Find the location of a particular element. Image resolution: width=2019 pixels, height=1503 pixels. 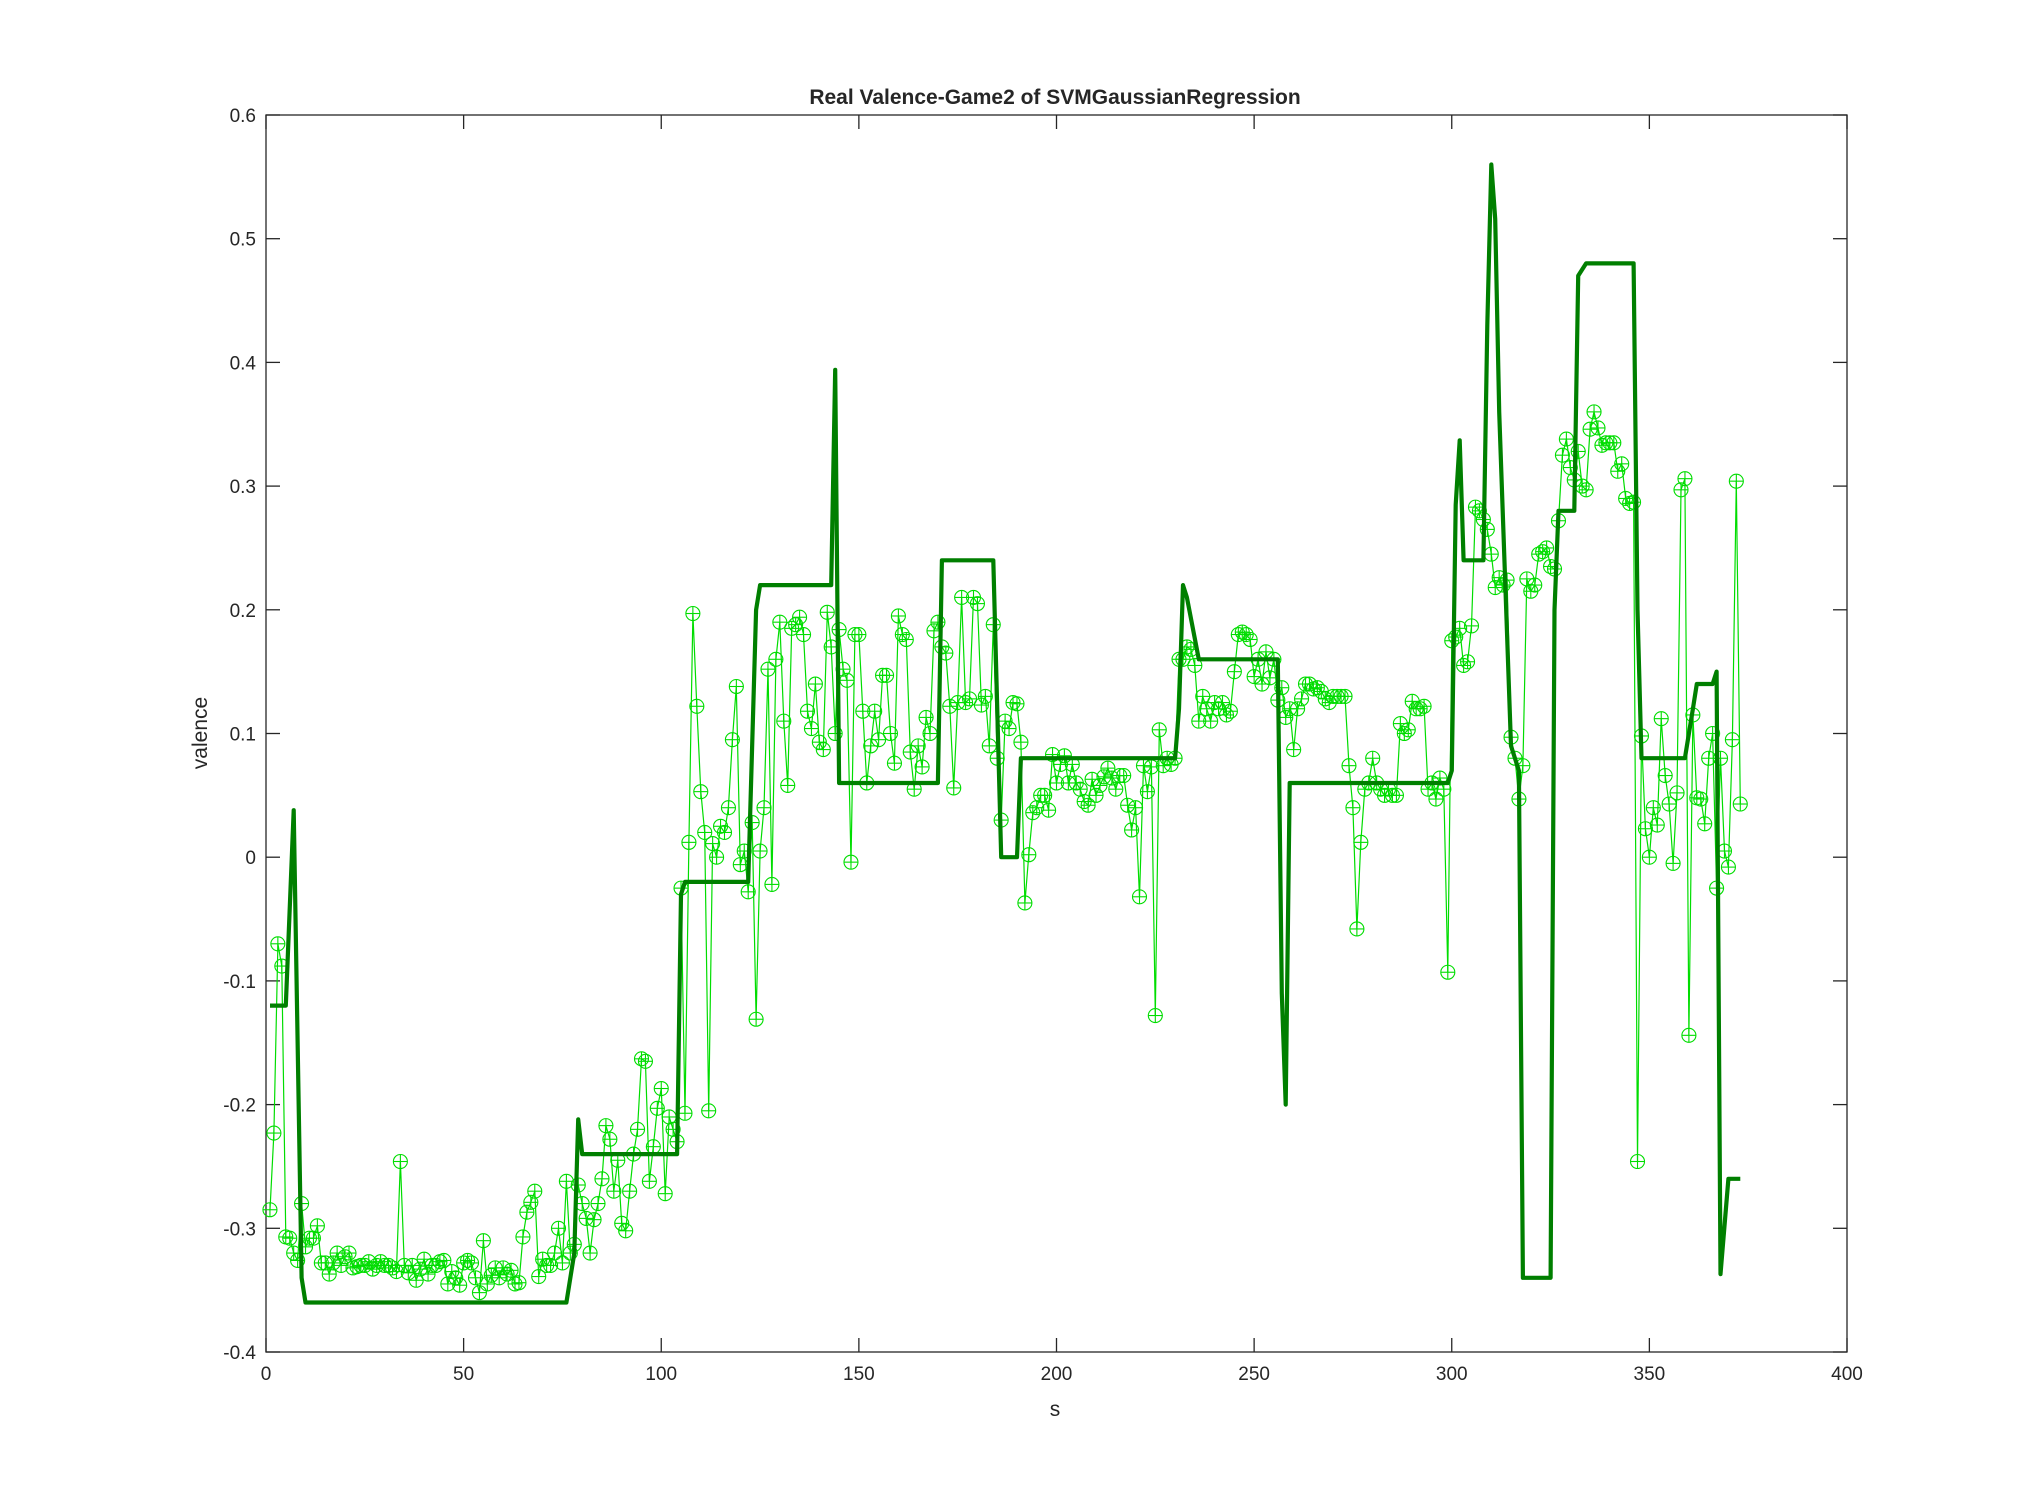

y-tick-label: -0.4 is located at coordinates (239, 1353).